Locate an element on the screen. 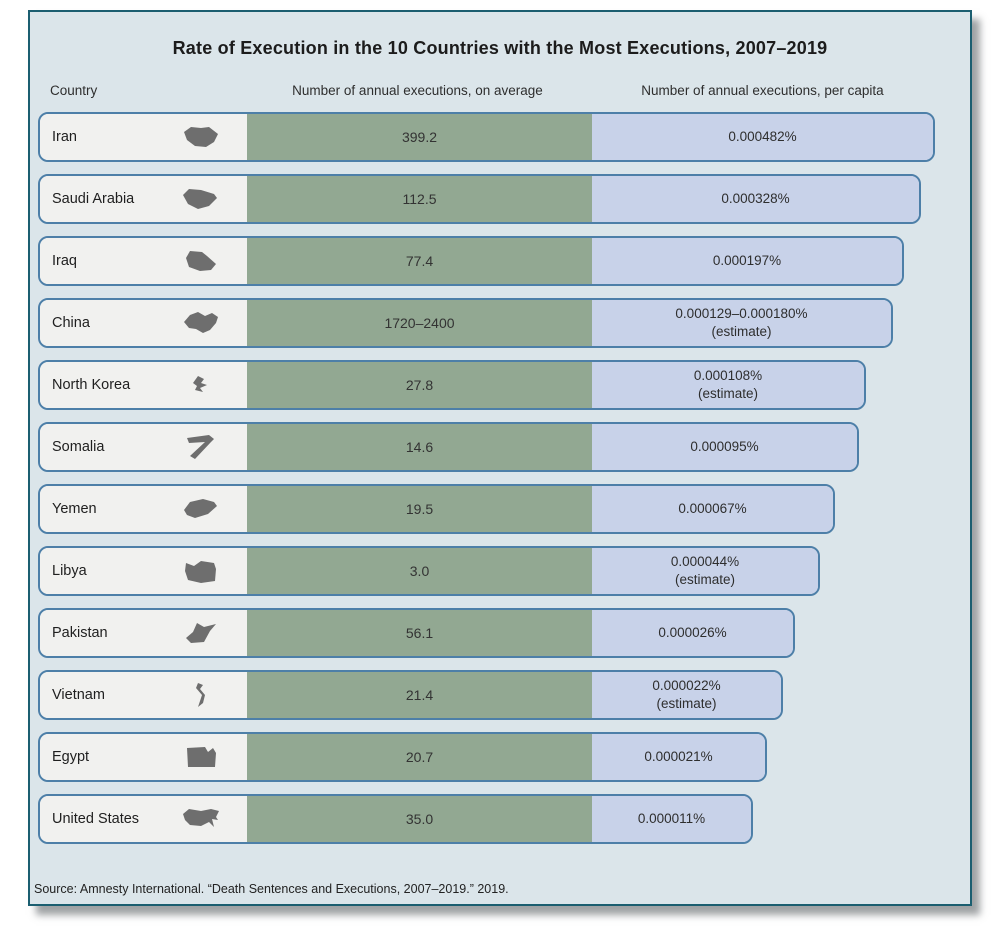 The image size is (1004, 951). country-cell: Pakistan is located at coordinates (143, 633).